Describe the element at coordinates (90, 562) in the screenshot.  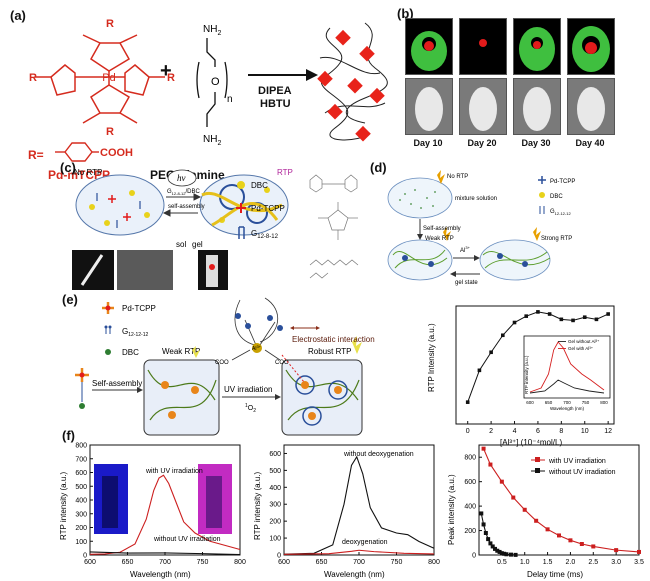
I see `chart-f1-marks-xtick-label-0: 600` at that location.